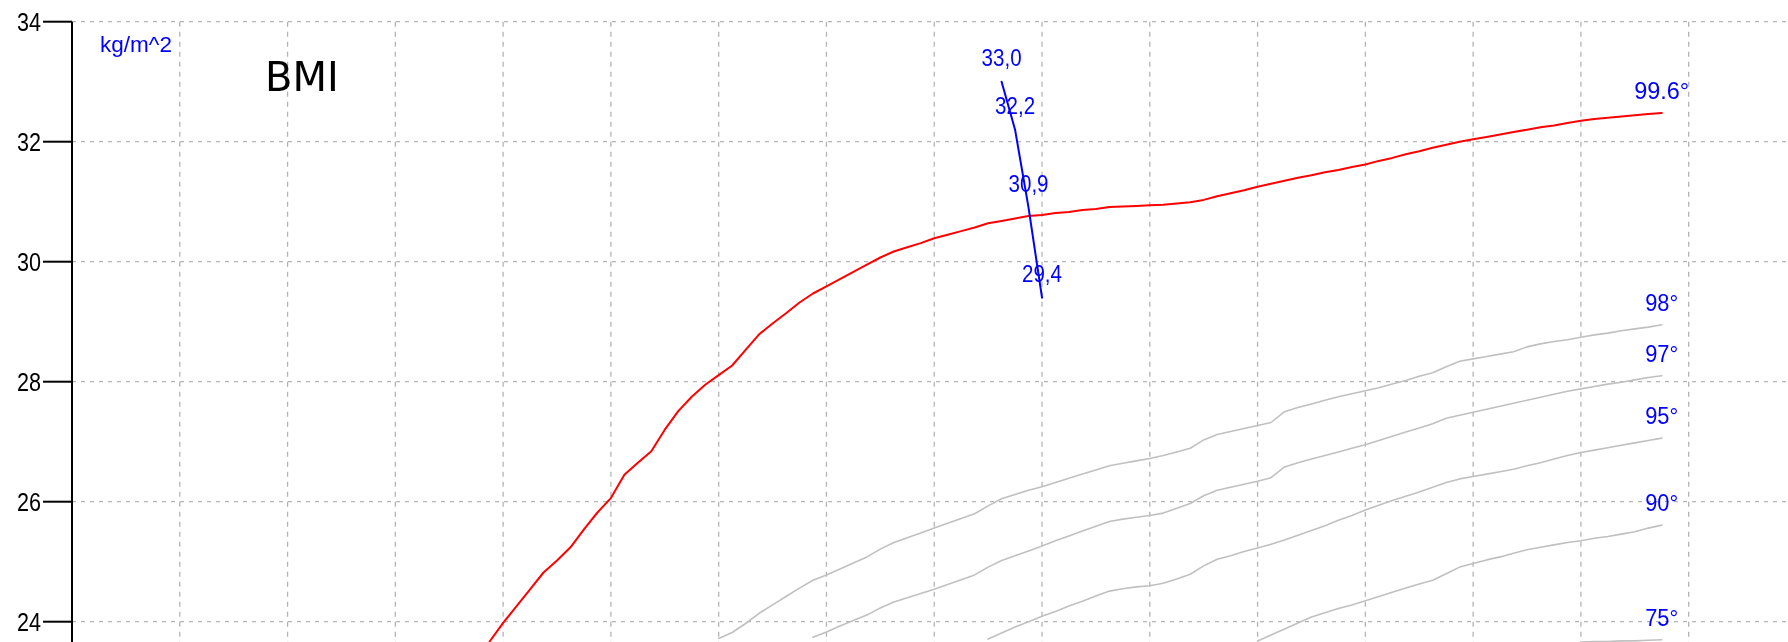 The width and height of the screenshot is (1788, 642). What do you see at coordinates (31, 141) in the screenshot?
I see `y-tick-label: 32` at bounding box center [31, 141].